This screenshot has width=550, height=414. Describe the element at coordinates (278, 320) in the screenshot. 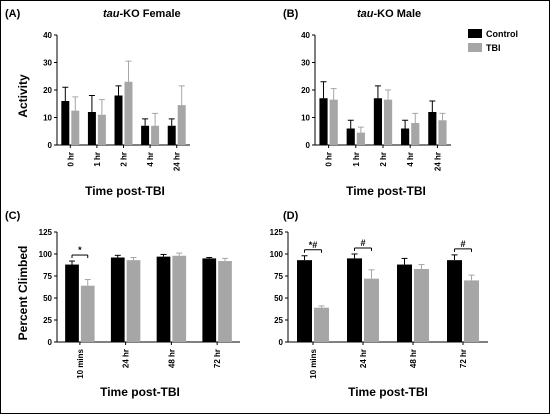

I see `panel-d-ytick-label: 25` at that location.